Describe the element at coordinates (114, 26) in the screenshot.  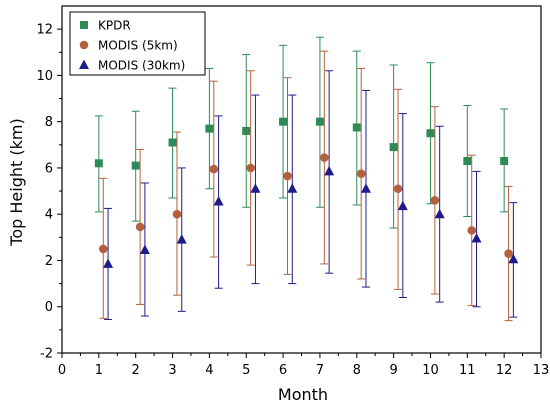
I see `legend-label: KPDR` at that location.